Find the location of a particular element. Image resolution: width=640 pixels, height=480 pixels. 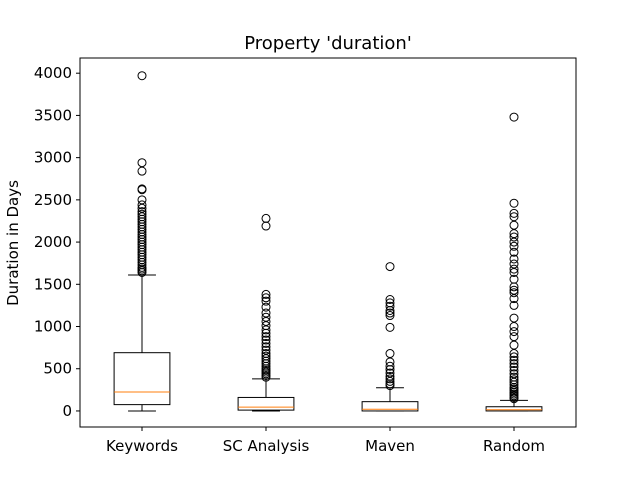

box-maven is located at coordinates (390, 406).